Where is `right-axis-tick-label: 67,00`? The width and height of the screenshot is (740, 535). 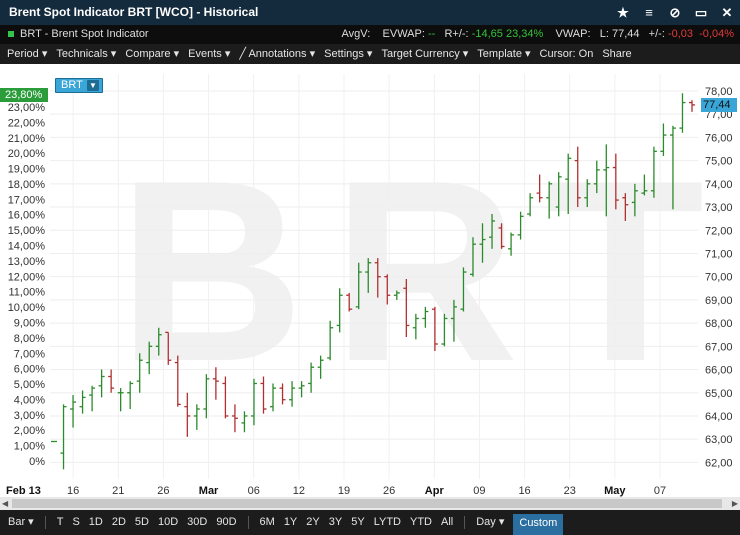 right-axis-tick-label: 67,00 is located at coordinates (719, 347).